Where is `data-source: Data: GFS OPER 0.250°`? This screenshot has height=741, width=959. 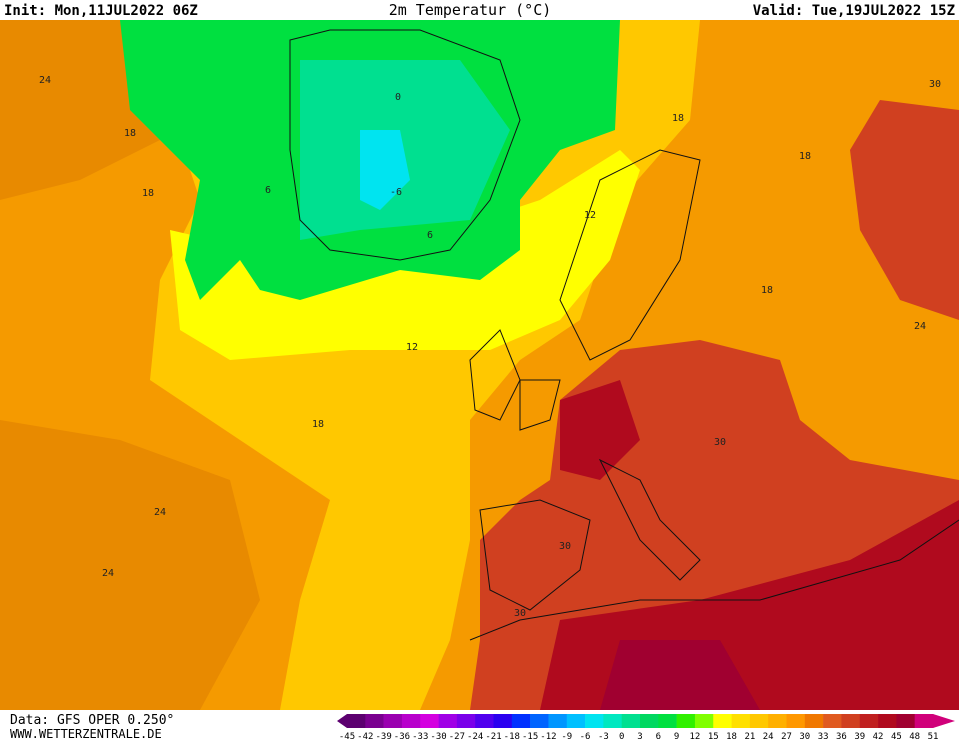 data-source: Data: GFS OPER 0.250° is located at coordinates (92, 720).